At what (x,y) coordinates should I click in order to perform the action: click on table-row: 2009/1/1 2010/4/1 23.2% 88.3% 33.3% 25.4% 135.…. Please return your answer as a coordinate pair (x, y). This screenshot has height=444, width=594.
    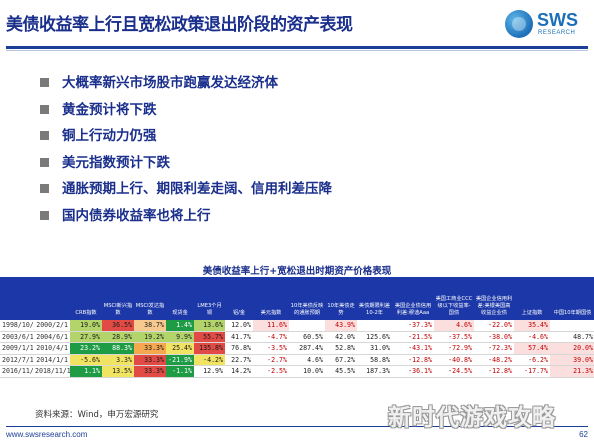
    Looking at the image, I should click on (297, 348).